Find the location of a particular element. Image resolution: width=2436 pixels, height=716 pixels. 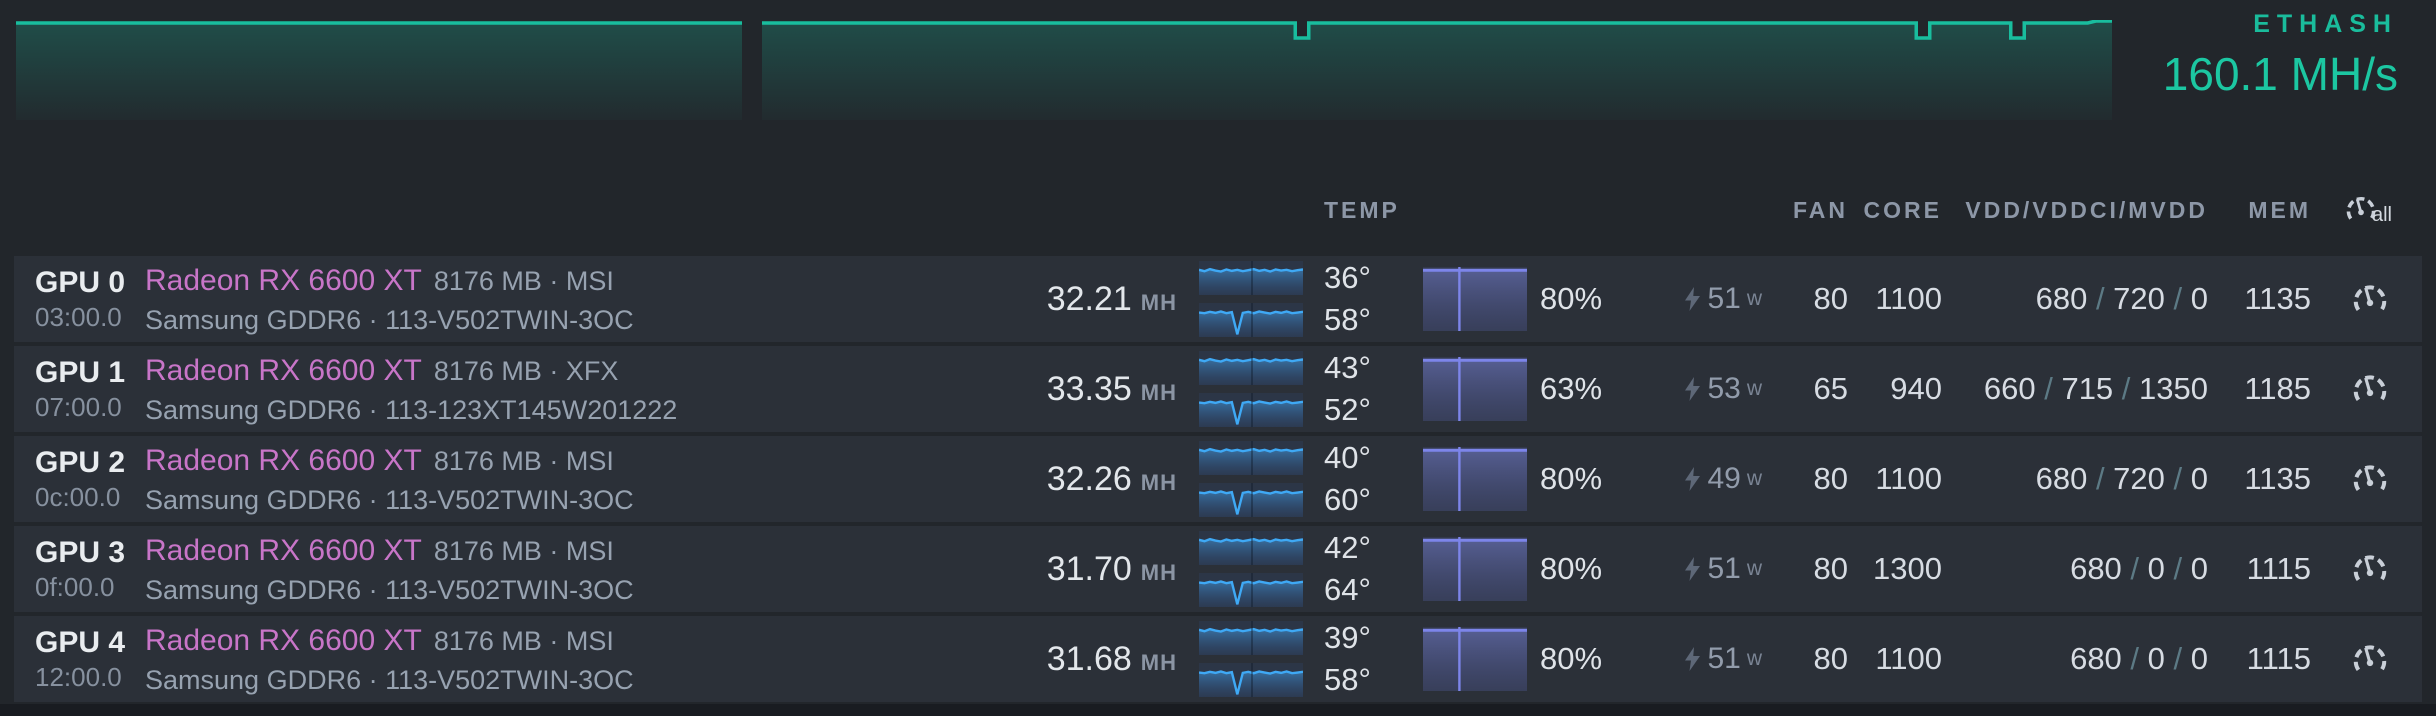

total-hashrate-value: 160.1 MH/s is located at coordinates (2280, 74).